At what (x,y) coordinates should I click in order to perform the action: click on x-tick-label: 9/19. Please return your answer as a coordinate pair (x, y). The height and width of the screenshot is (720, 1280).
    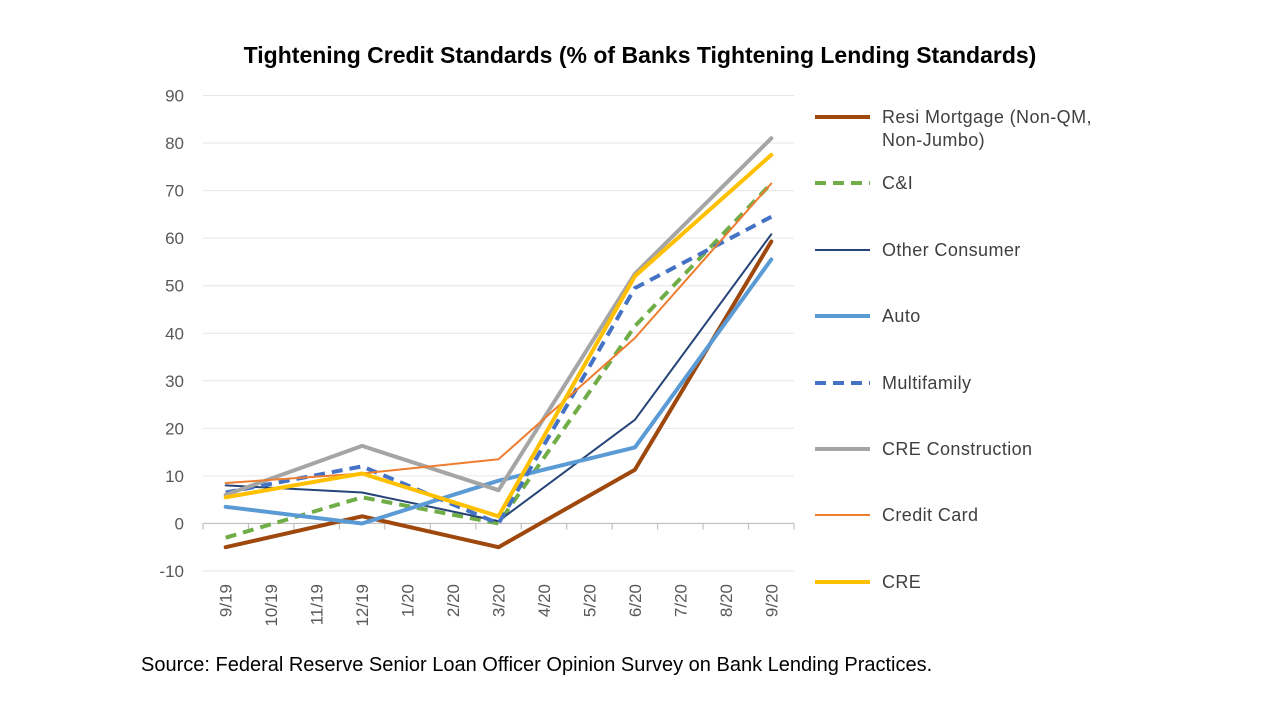
    Looking at the image, I should click on (226, 600).